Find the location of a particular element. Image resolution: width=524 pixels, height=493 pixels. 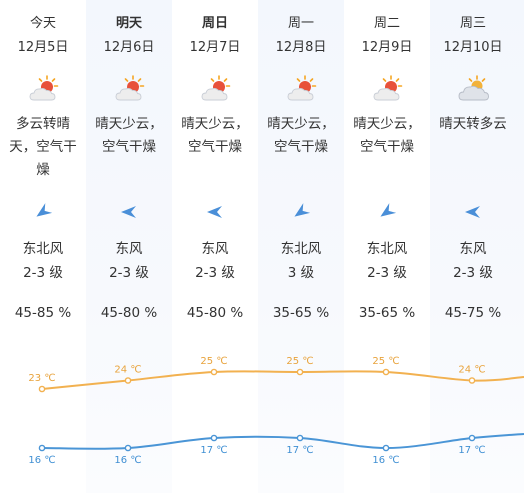

day-name: 周一 is located at coordinates (300, 23).